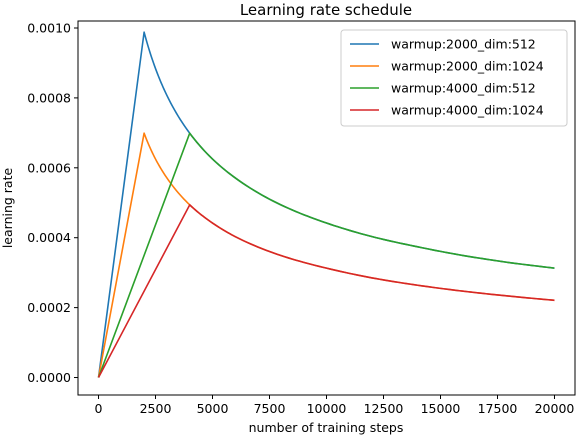 This screenshot has width=588, height=440. Describe the element at coordinates (270, 408) in the screenshot. I see `x-tick-label: 7500` at that location.